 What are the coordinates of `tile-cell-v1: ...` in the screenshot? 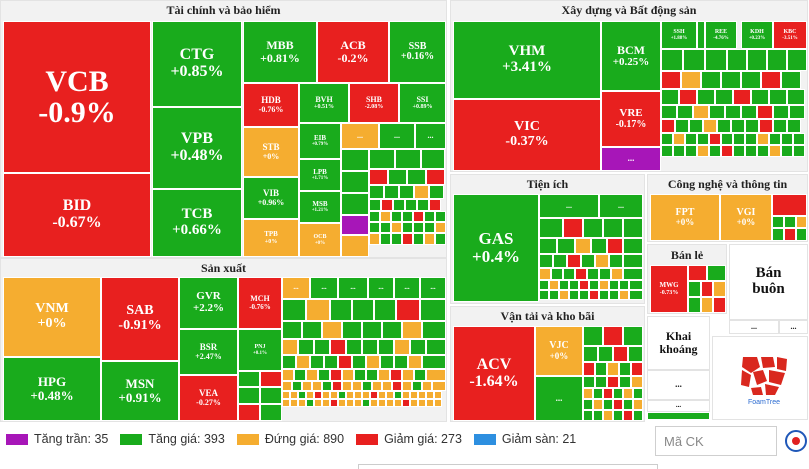 It's located at (559, 398).